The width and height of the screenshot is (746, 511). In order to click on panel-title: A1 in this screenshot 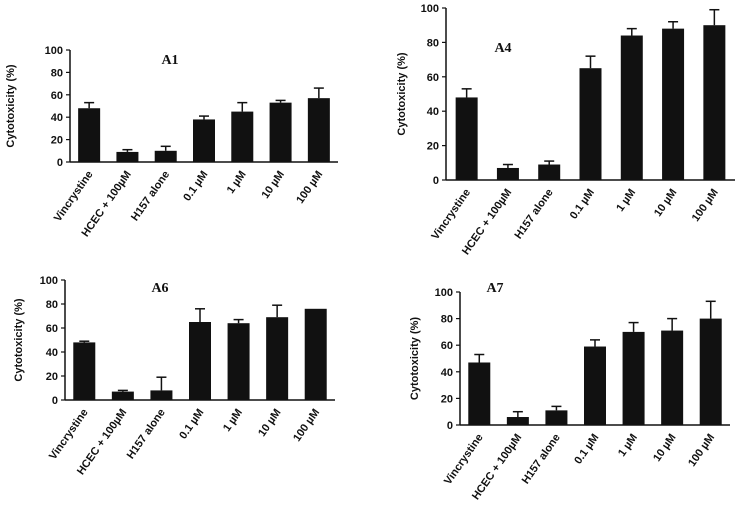, I will do `click(169, 60)`.